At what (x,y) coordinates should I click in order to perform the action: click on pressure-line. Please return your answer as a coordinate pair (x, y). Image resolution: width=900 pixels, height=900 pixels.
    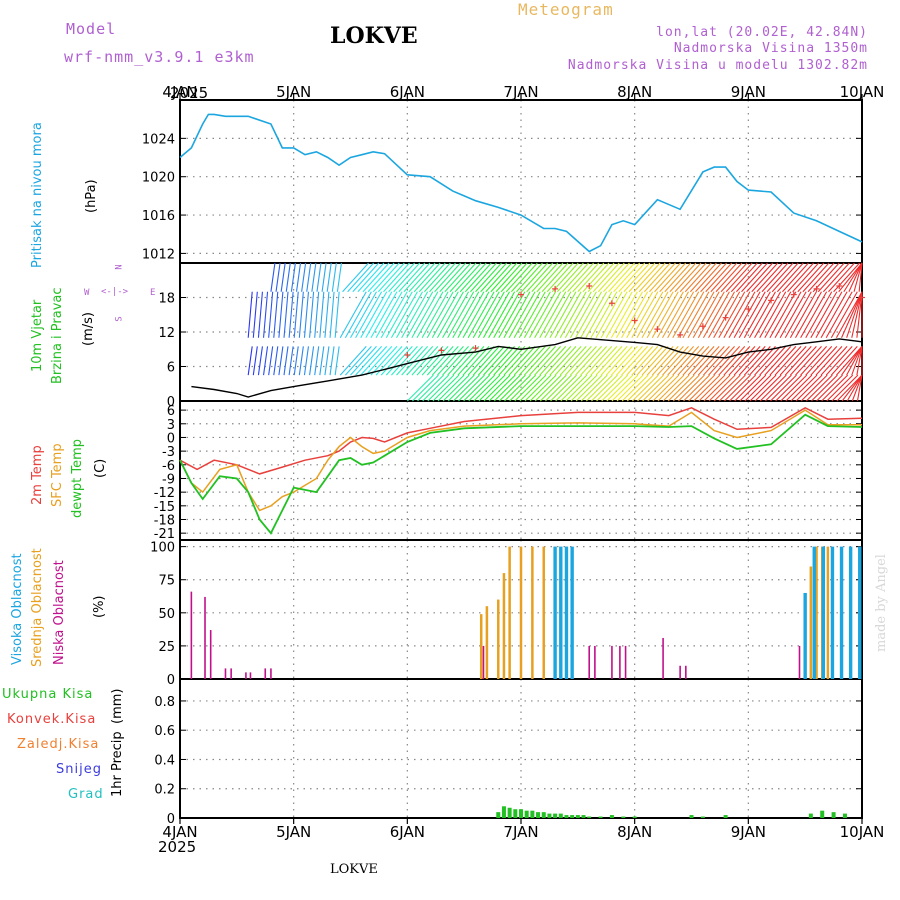
    Looking at the image, I should click on (521, 183).